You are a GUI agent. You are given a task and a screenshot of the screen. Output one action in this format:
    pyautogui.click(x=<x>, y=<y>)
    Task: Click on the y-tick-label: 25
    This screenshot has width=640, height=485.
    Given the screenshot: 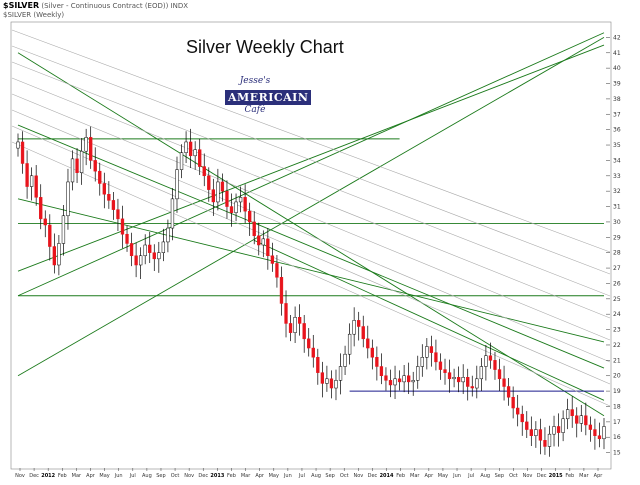 What is the action you would take?
    pyautogui.click(x=617, y=299)
    